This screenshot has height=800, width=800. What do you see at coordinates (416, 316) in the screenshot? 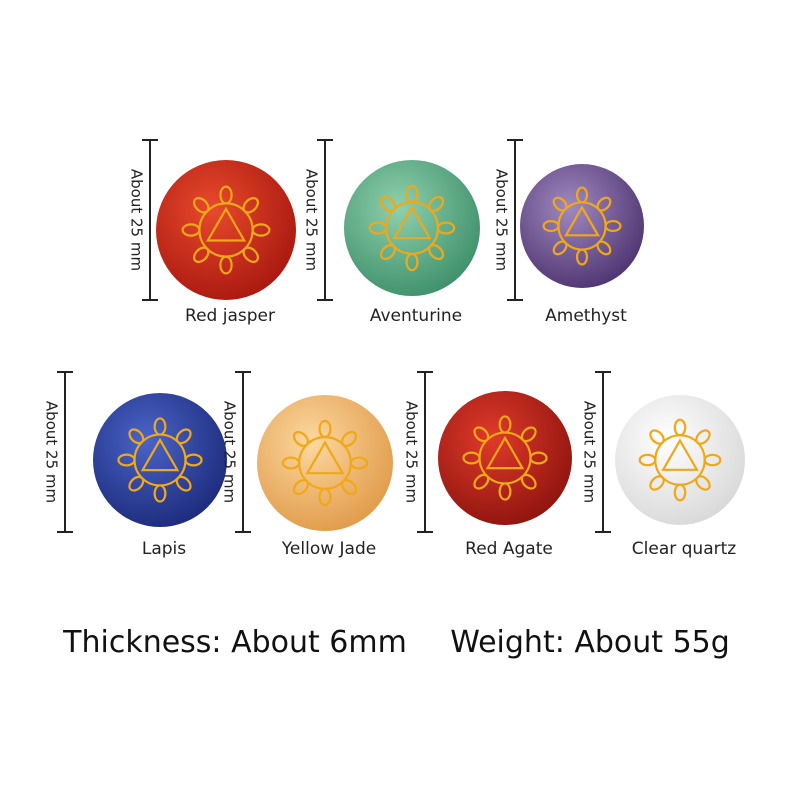
I see `stone-name: Aventurine` at bounding box center [416, 316].